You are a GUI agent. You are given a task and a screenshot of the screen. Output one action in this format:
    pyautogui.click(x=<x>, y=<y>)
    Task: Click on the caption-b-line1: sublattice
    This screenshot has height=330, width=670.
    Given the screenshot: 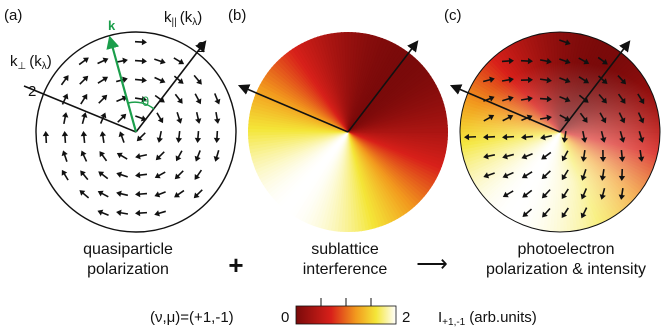 What is the action you would take?
    pyautogui.click(x=345, y=249)
    